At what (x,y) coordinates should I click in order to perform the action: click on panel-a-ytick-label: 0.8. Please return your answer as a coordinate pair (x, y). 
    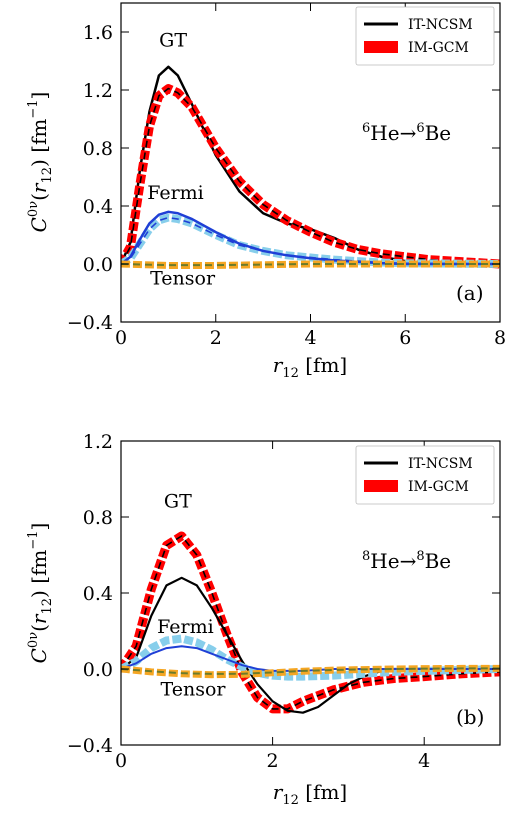
    Looking at the image, I should click on (98, 149).